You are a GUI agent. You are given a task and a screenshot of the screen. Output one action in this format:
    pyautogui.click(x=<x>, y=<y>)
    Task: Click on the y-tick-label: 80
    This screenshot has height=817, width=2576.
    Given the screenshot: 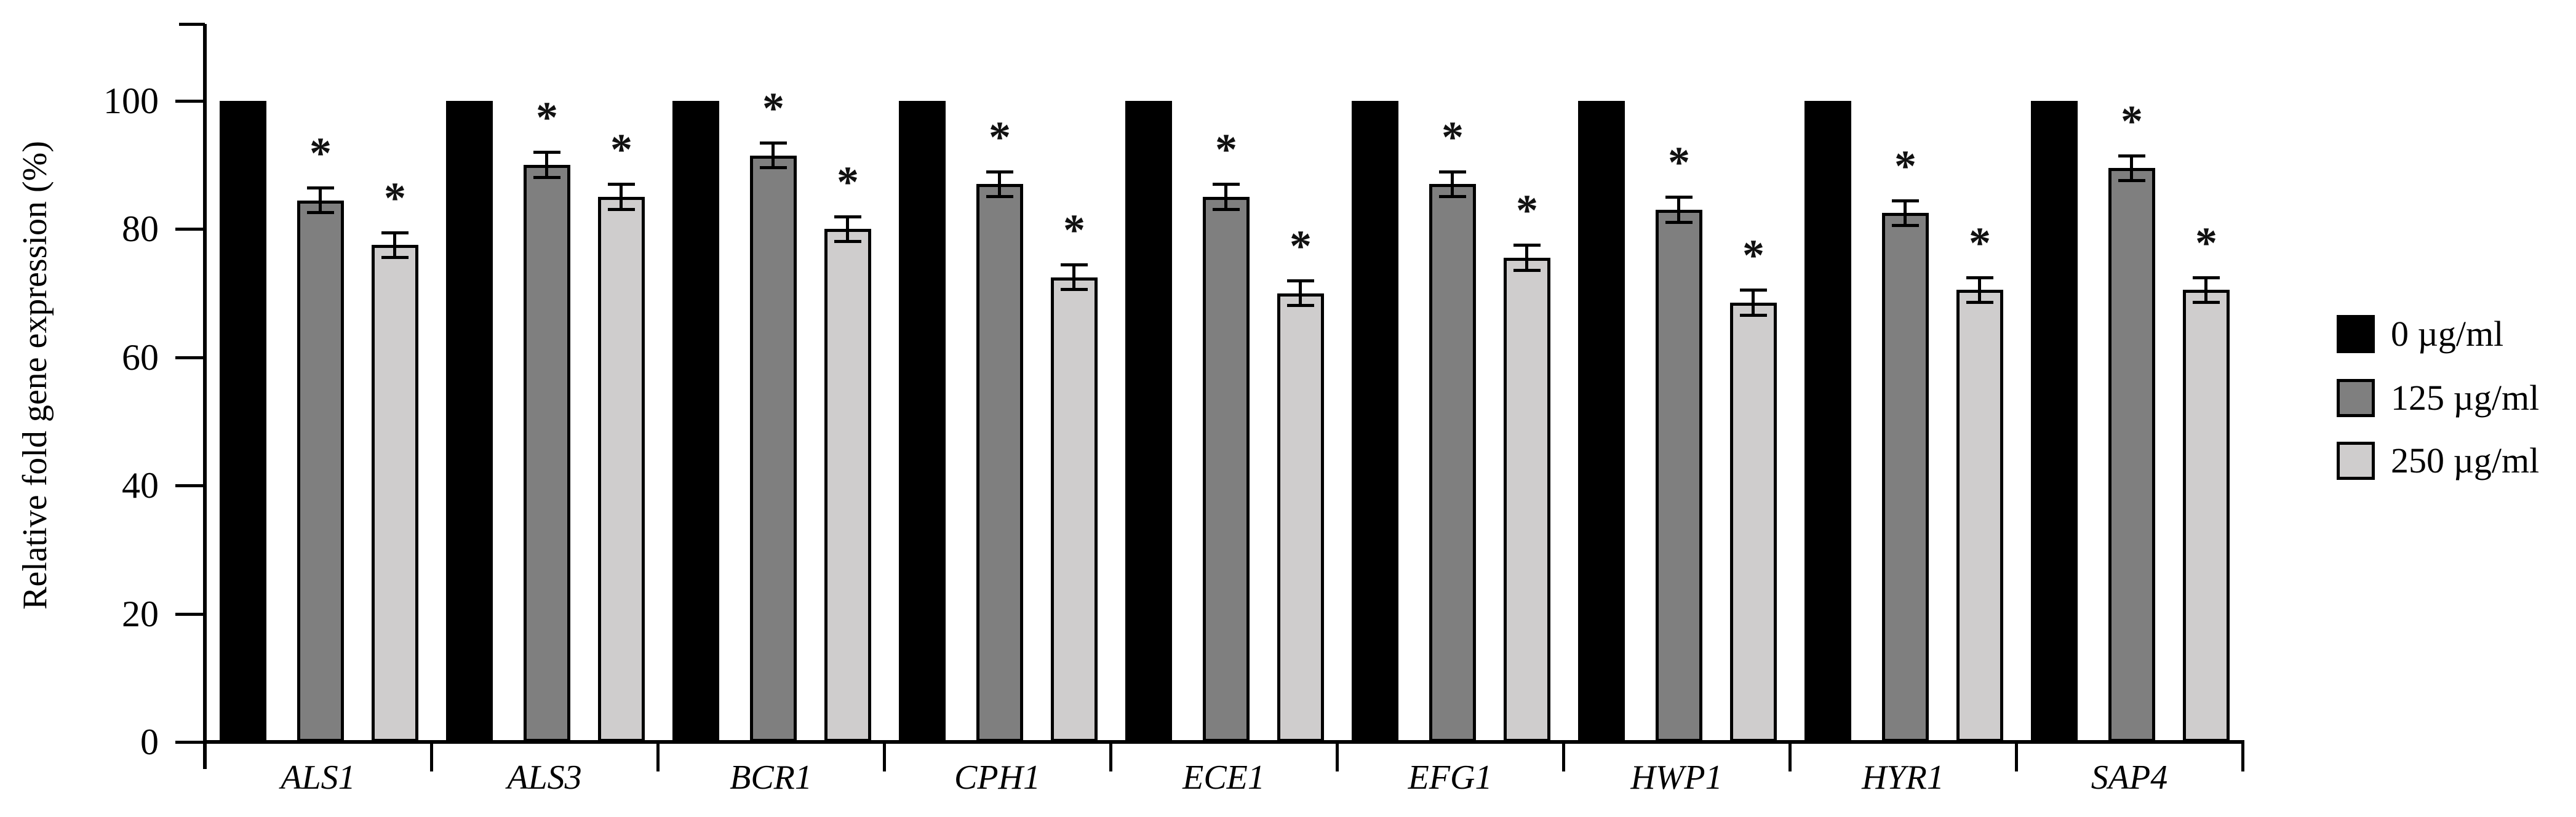 What is the action you would take?
    pyautogui.click(x=140, y=229)
    